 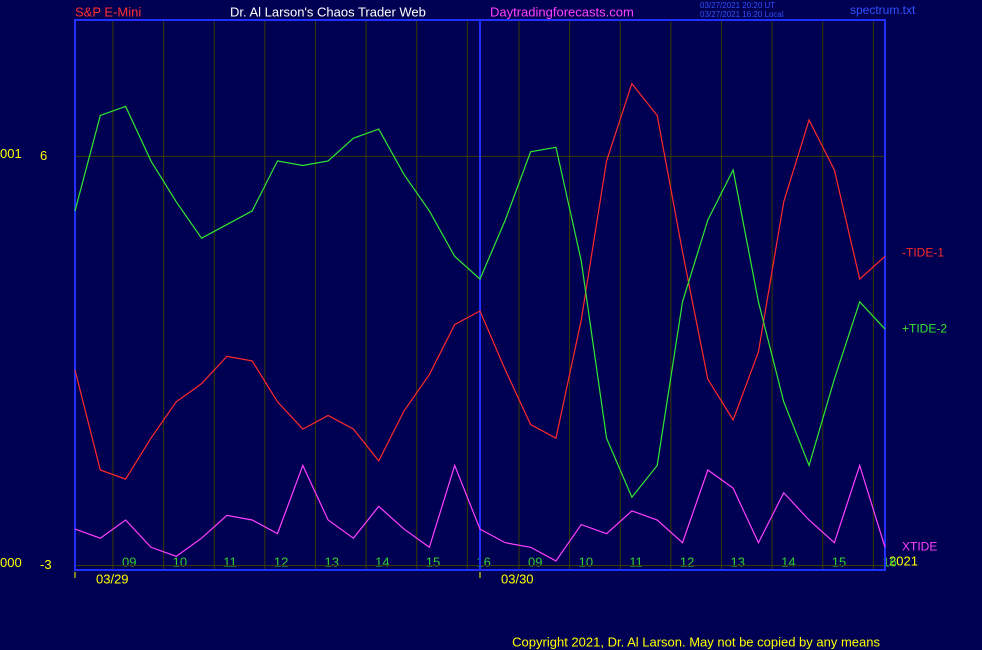 I want to click on file-name: spectrum.txt, so click(x=883, y=10).